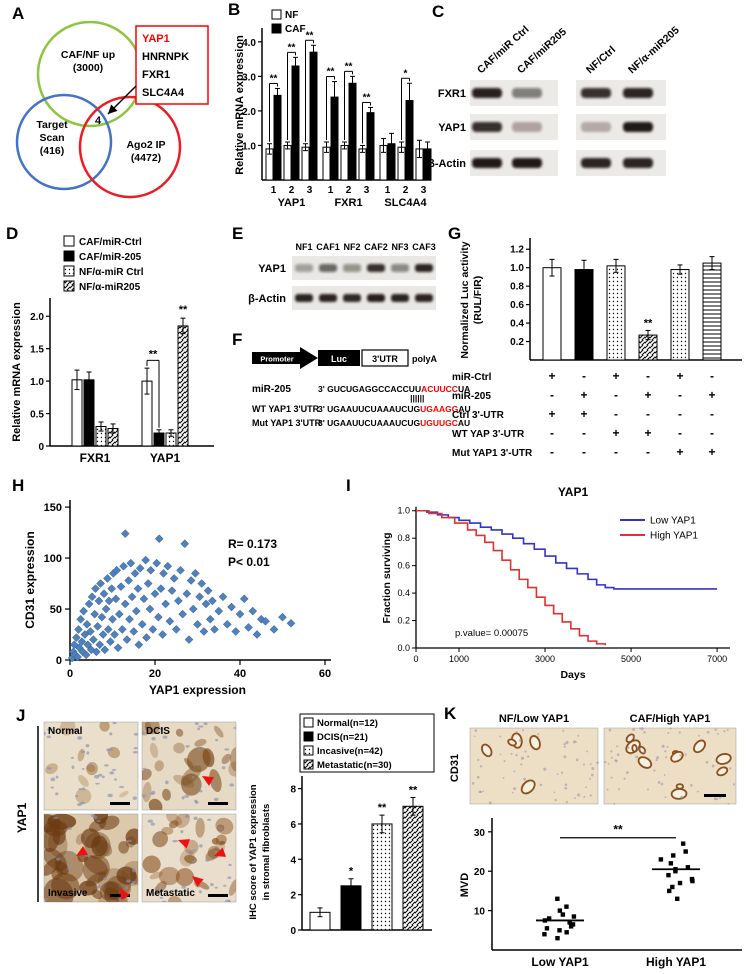  Describe the element at coordinates (405, 203) in the screenshot. I see `b-gene-label: SLC4A4` at that location.